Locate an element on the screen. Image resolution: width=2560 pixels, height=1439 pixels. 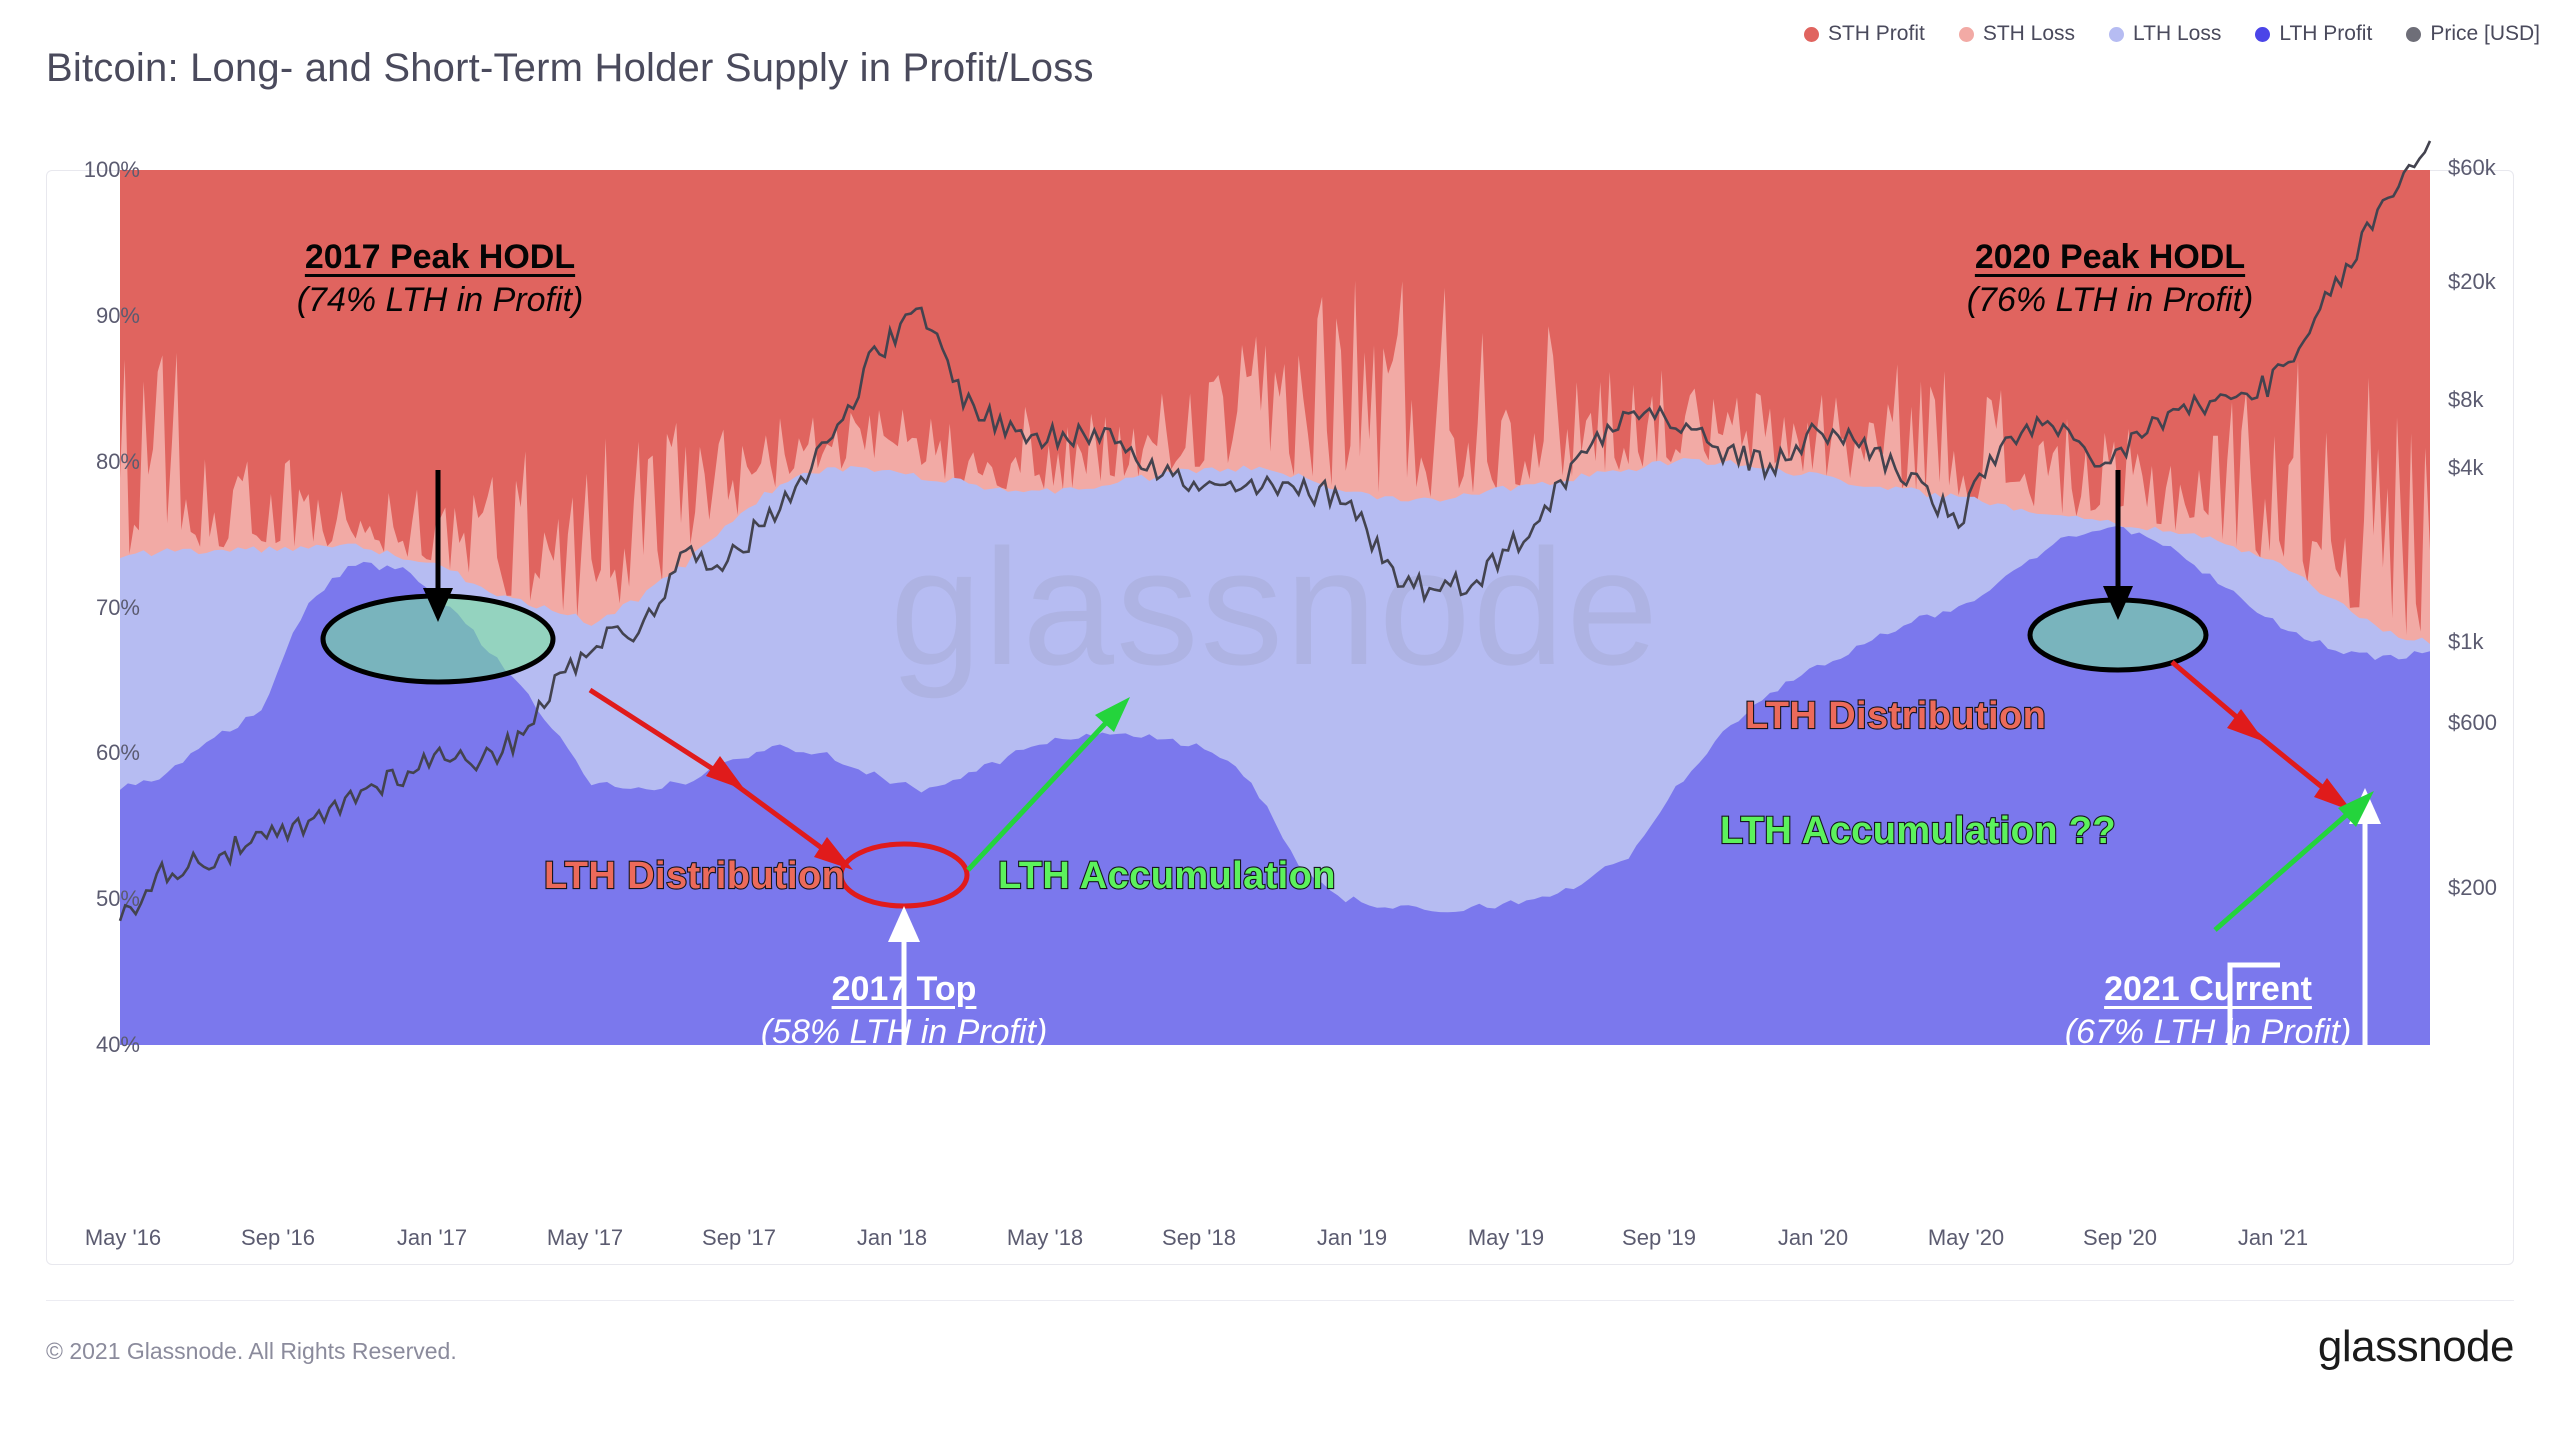
x-tick-label: Jan '18 is located at coordinates (892, 1237).